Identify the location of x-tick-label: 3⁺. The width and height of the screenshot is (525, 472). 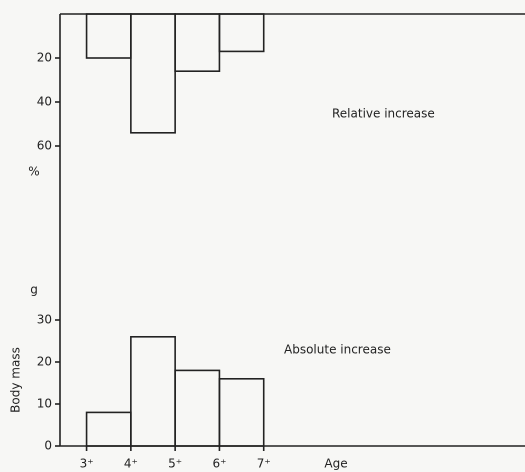
(87, 464).